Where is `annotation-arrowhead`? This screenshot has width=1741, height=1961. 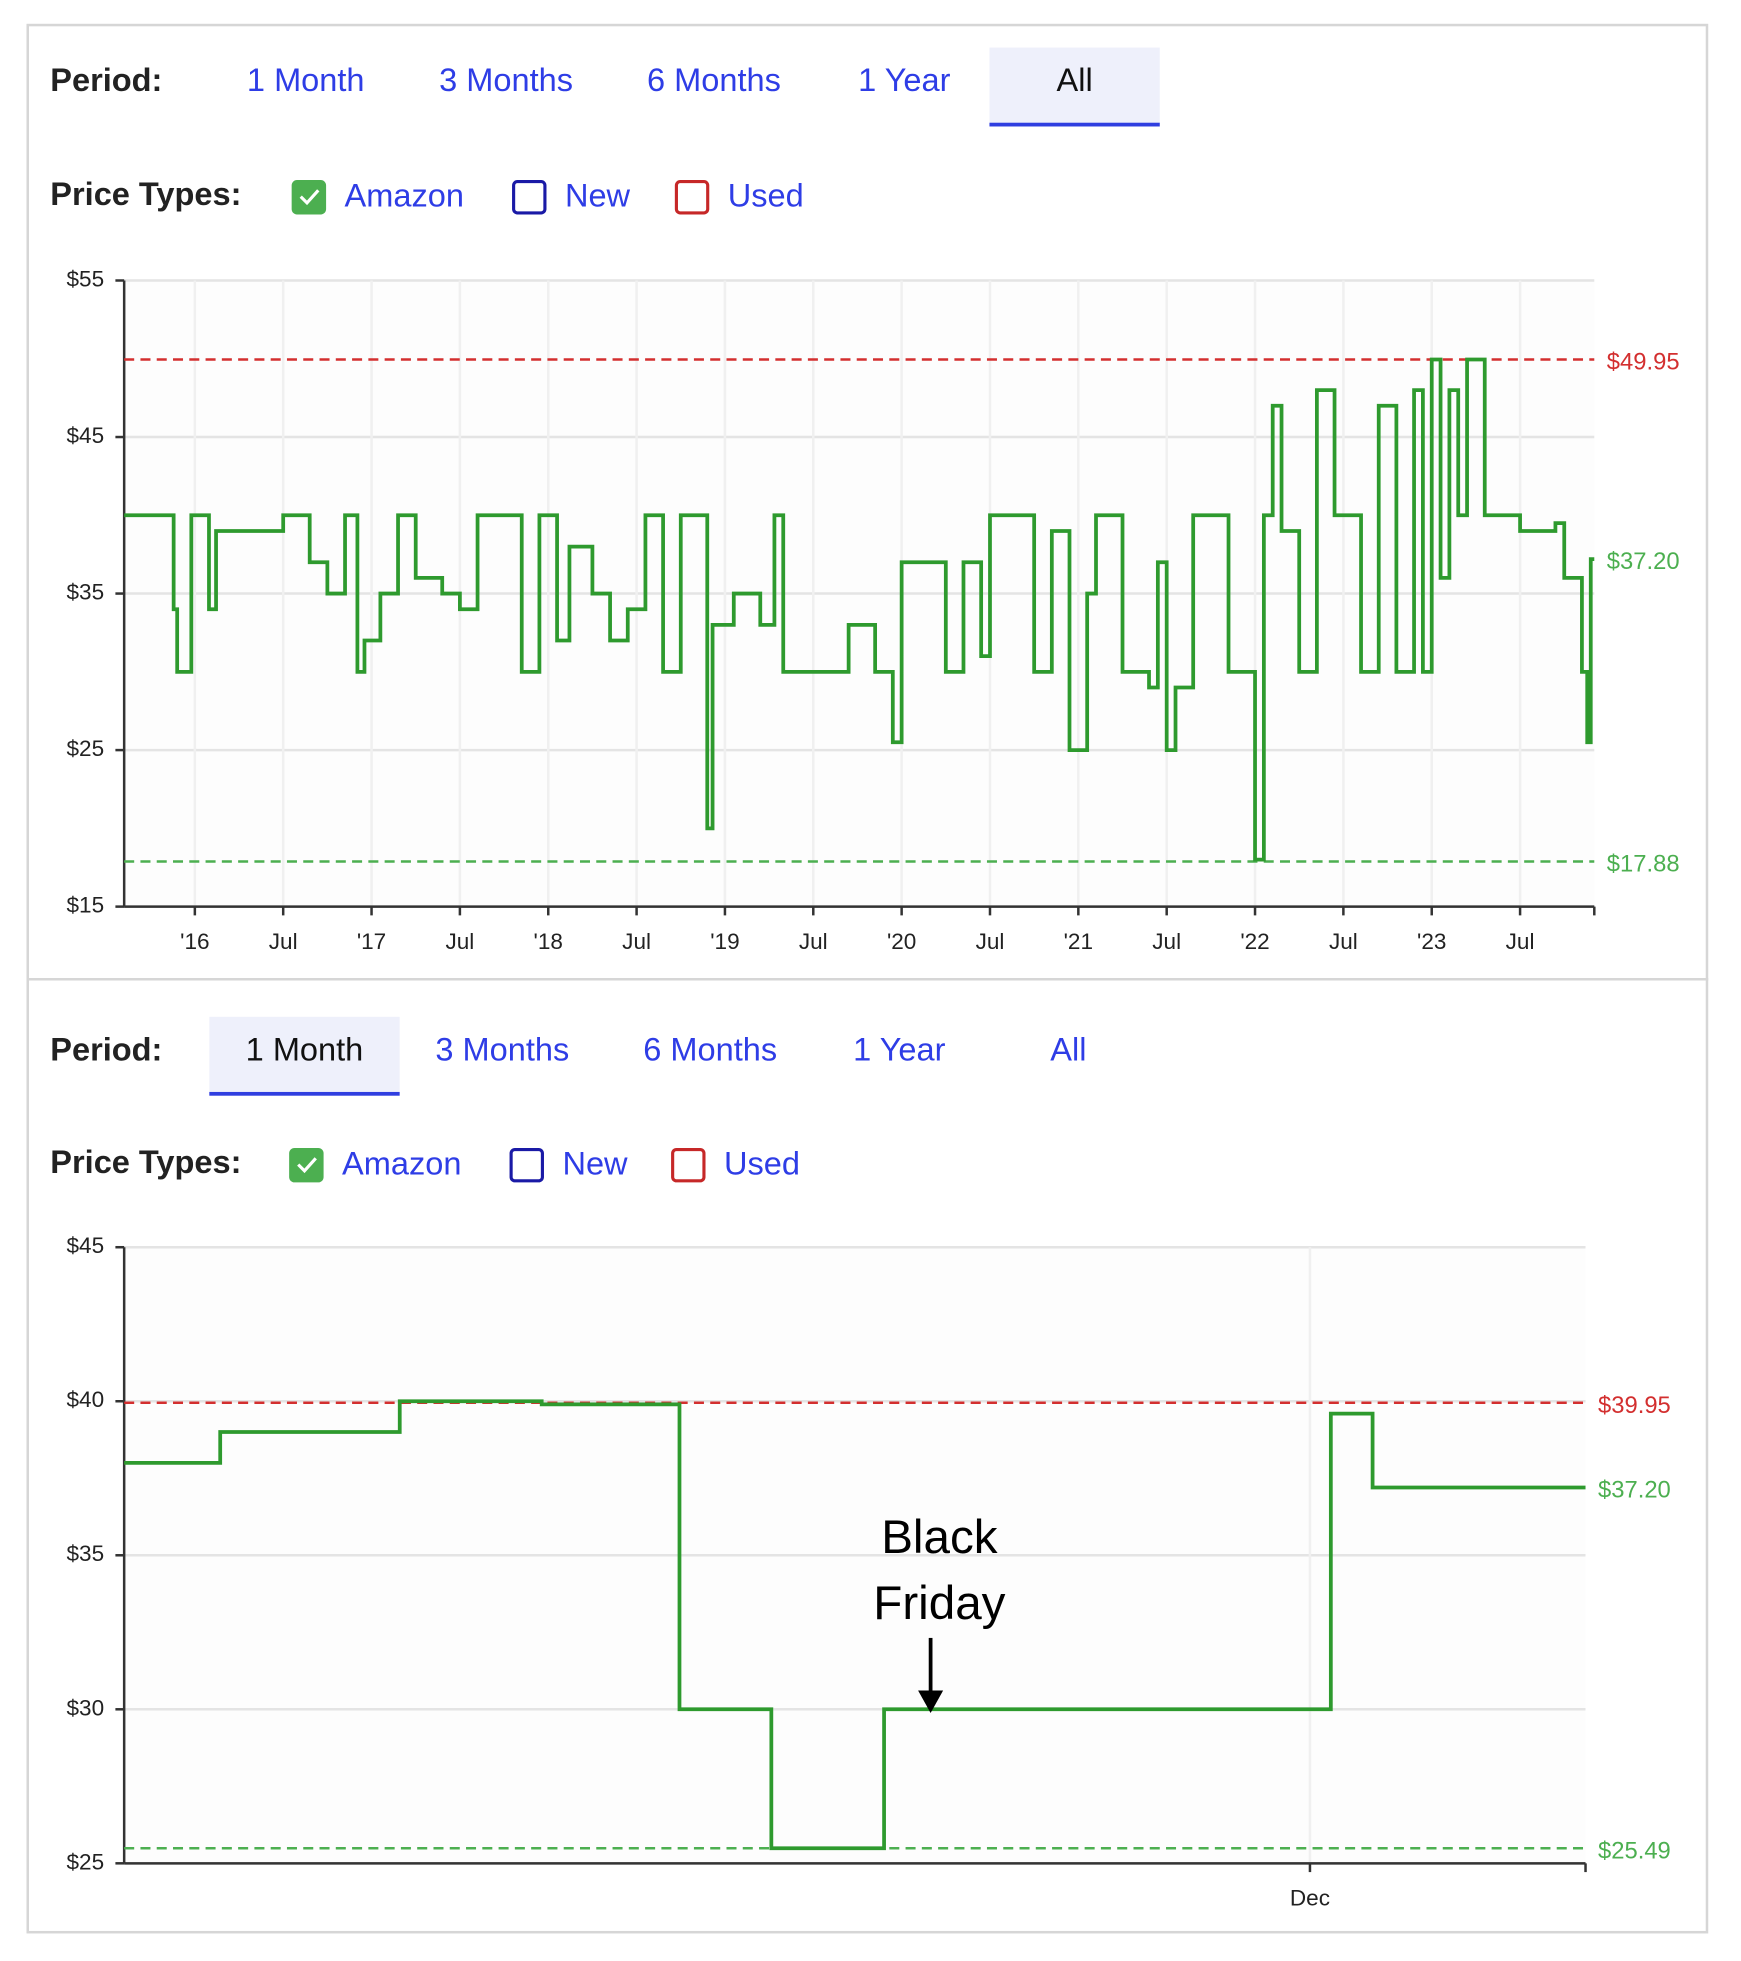
annotation-arrowhead is located at coordinates (931, 1702).